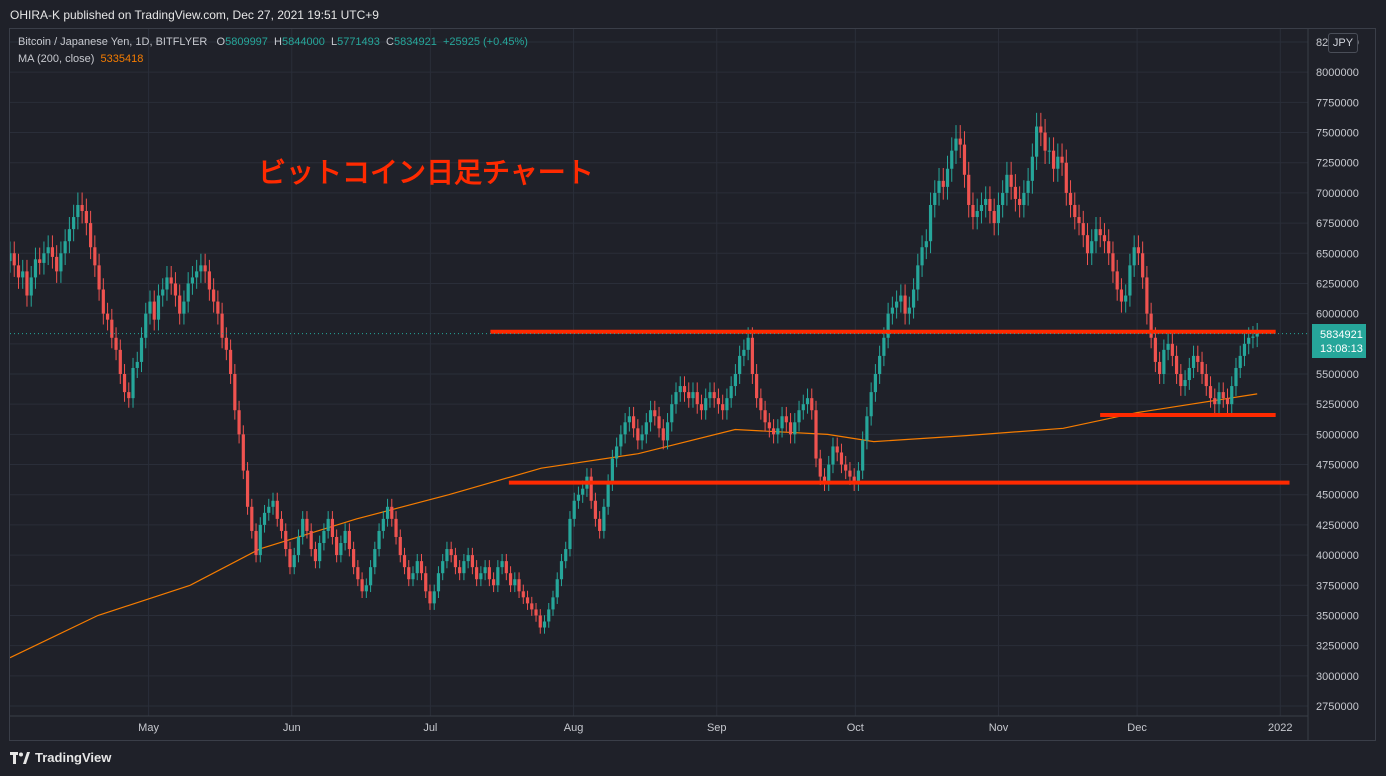 Image resolution: width=1386 pixels, height=776 pixels. I want to click on price-tick-label: 4000000, so click(1337, 556).